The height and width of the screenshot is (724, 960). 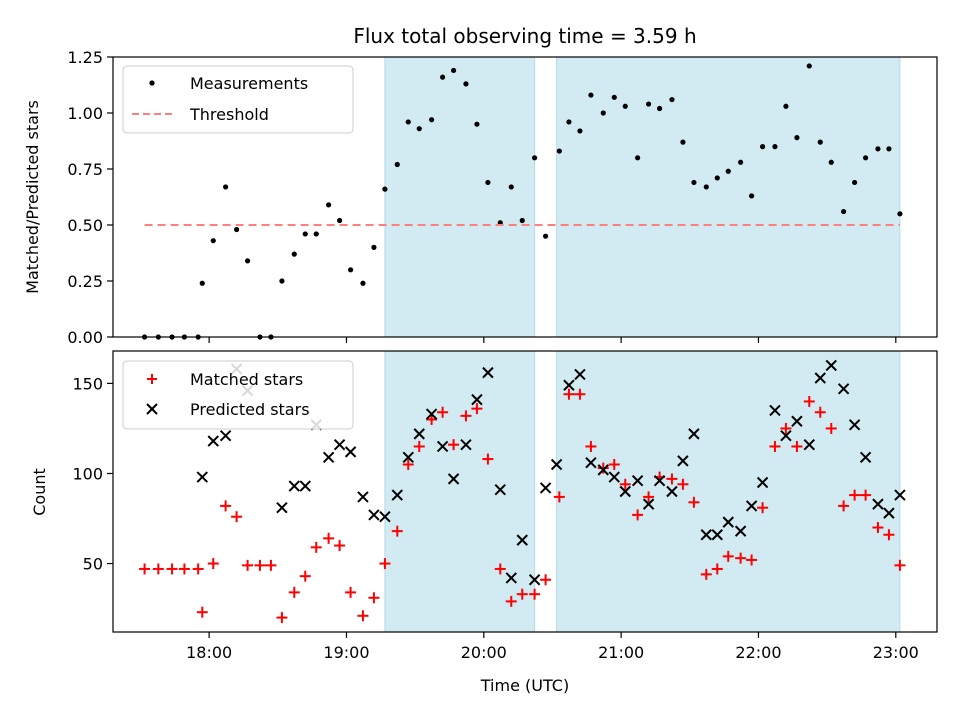 I want to click on ratio-y-tick-label: 1.25, so click(x=85, y=57).